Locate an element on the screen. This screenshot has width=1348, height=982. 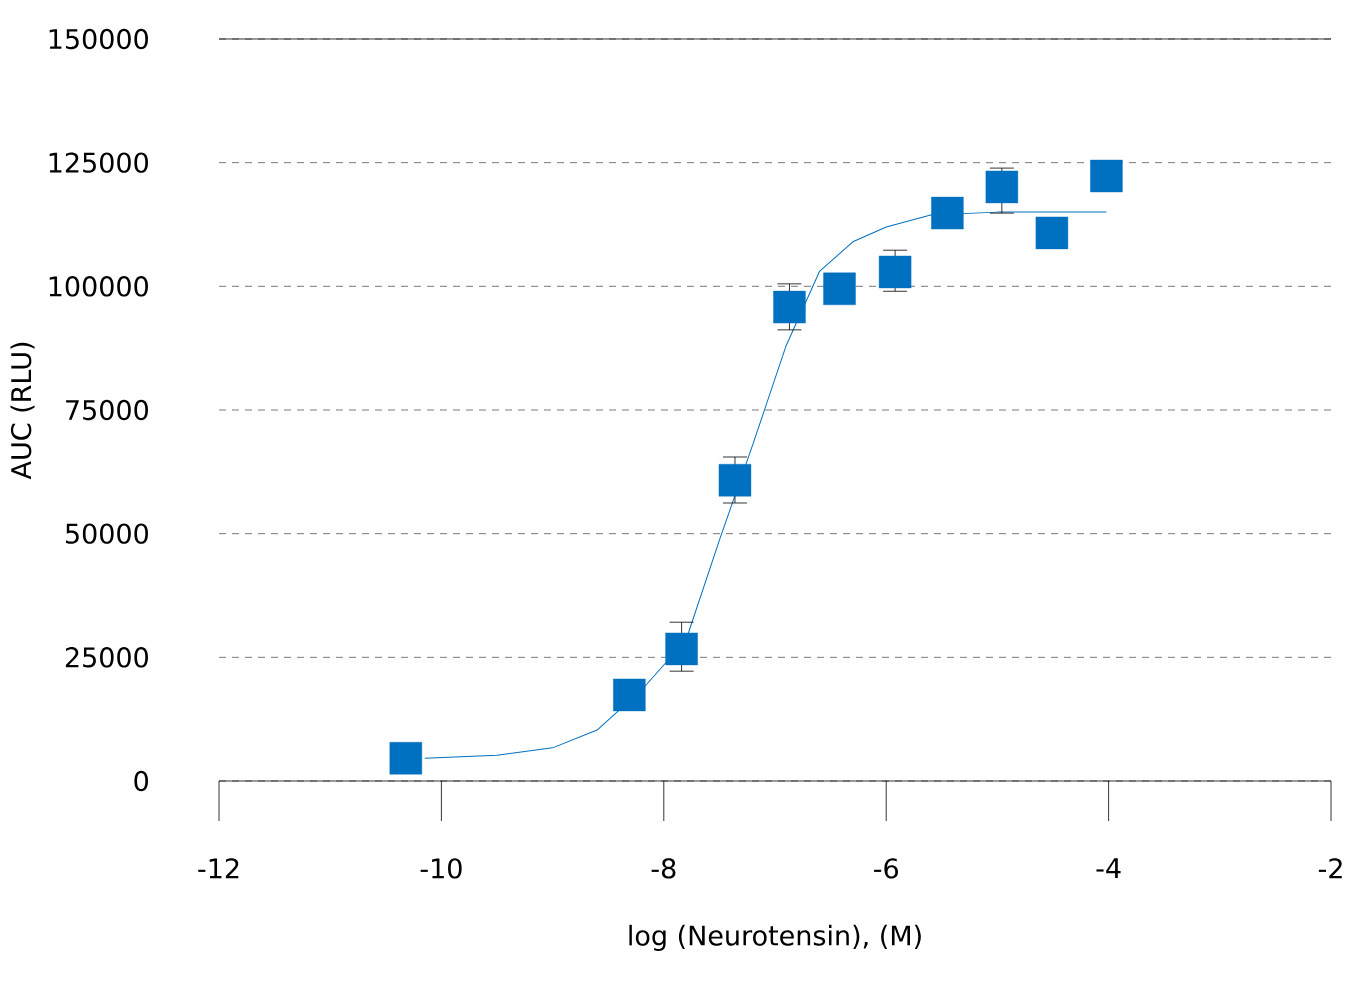
y-tick-label: 0 is located at coordinates (141, 781).